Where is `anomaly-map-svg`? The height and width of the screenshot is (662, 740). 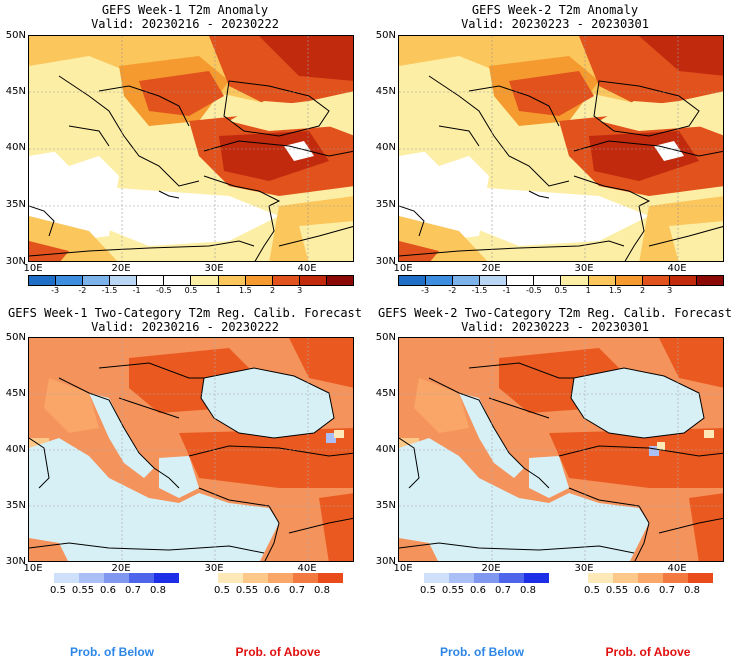
anomaly-map-svg is located at coordinates (561, 148).